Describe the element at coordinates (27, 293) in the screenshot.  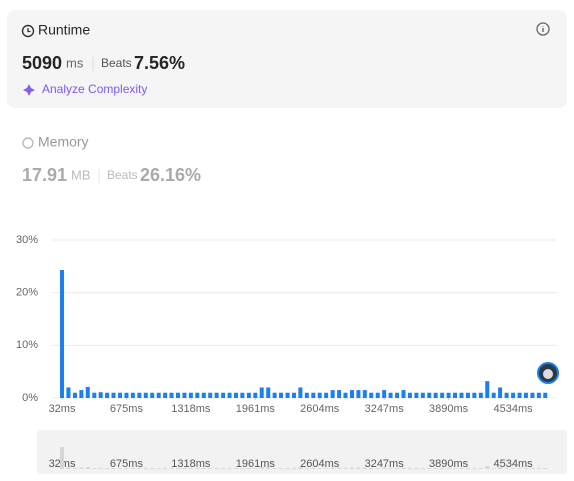
I see `y-tick-label: 20%` at that location.